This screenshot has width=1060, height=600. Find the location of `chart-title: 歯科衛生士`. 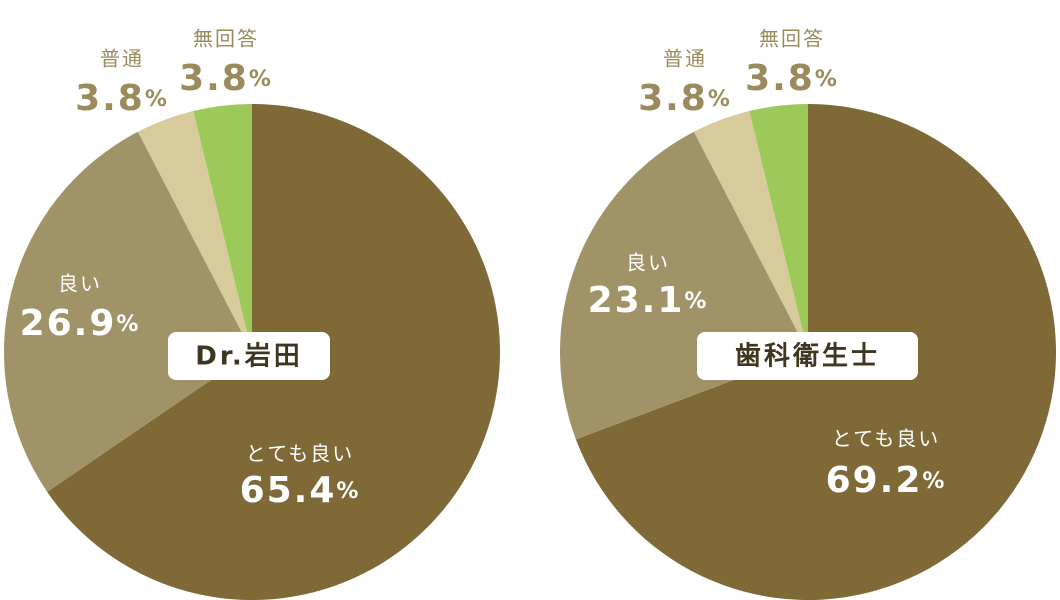

chart-title: 歯科衛生士 is located at coordinates (807, 357).